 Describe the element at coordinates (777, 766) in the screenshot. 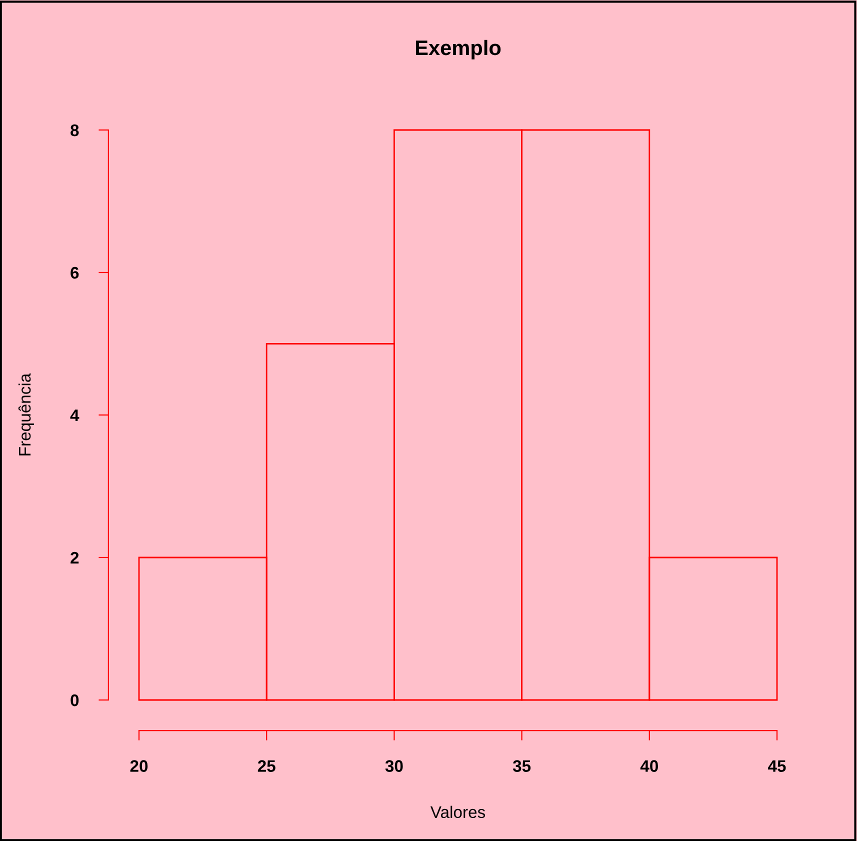

I see `x-tick-label: 45` at that location.